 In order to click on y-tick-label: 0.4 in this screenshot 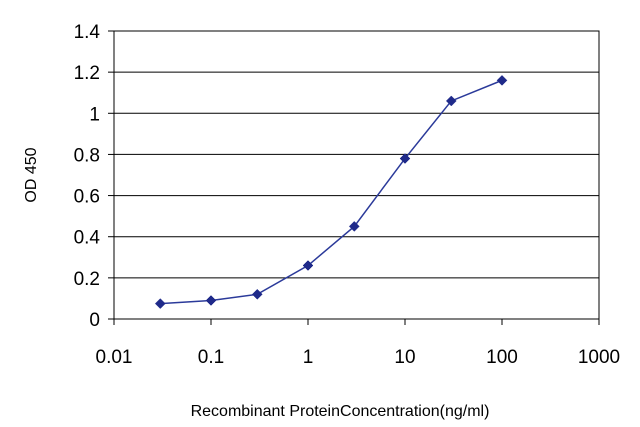, I will do `click(87, 238)`.